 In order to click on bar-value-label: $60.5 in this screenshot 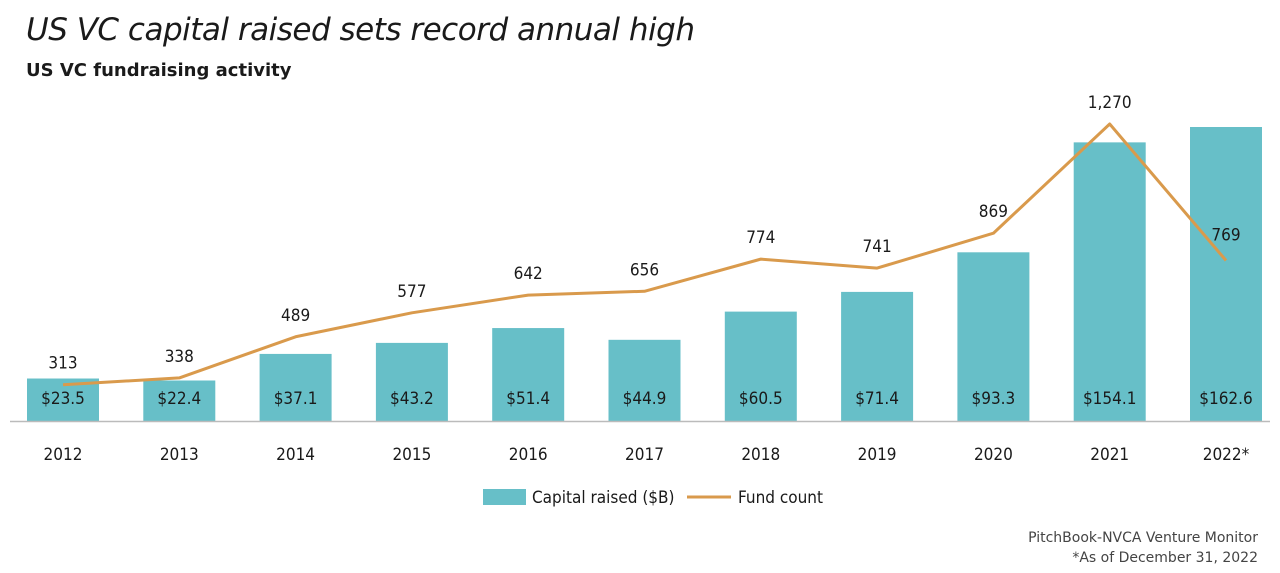, I will do `click(761, 399)`.